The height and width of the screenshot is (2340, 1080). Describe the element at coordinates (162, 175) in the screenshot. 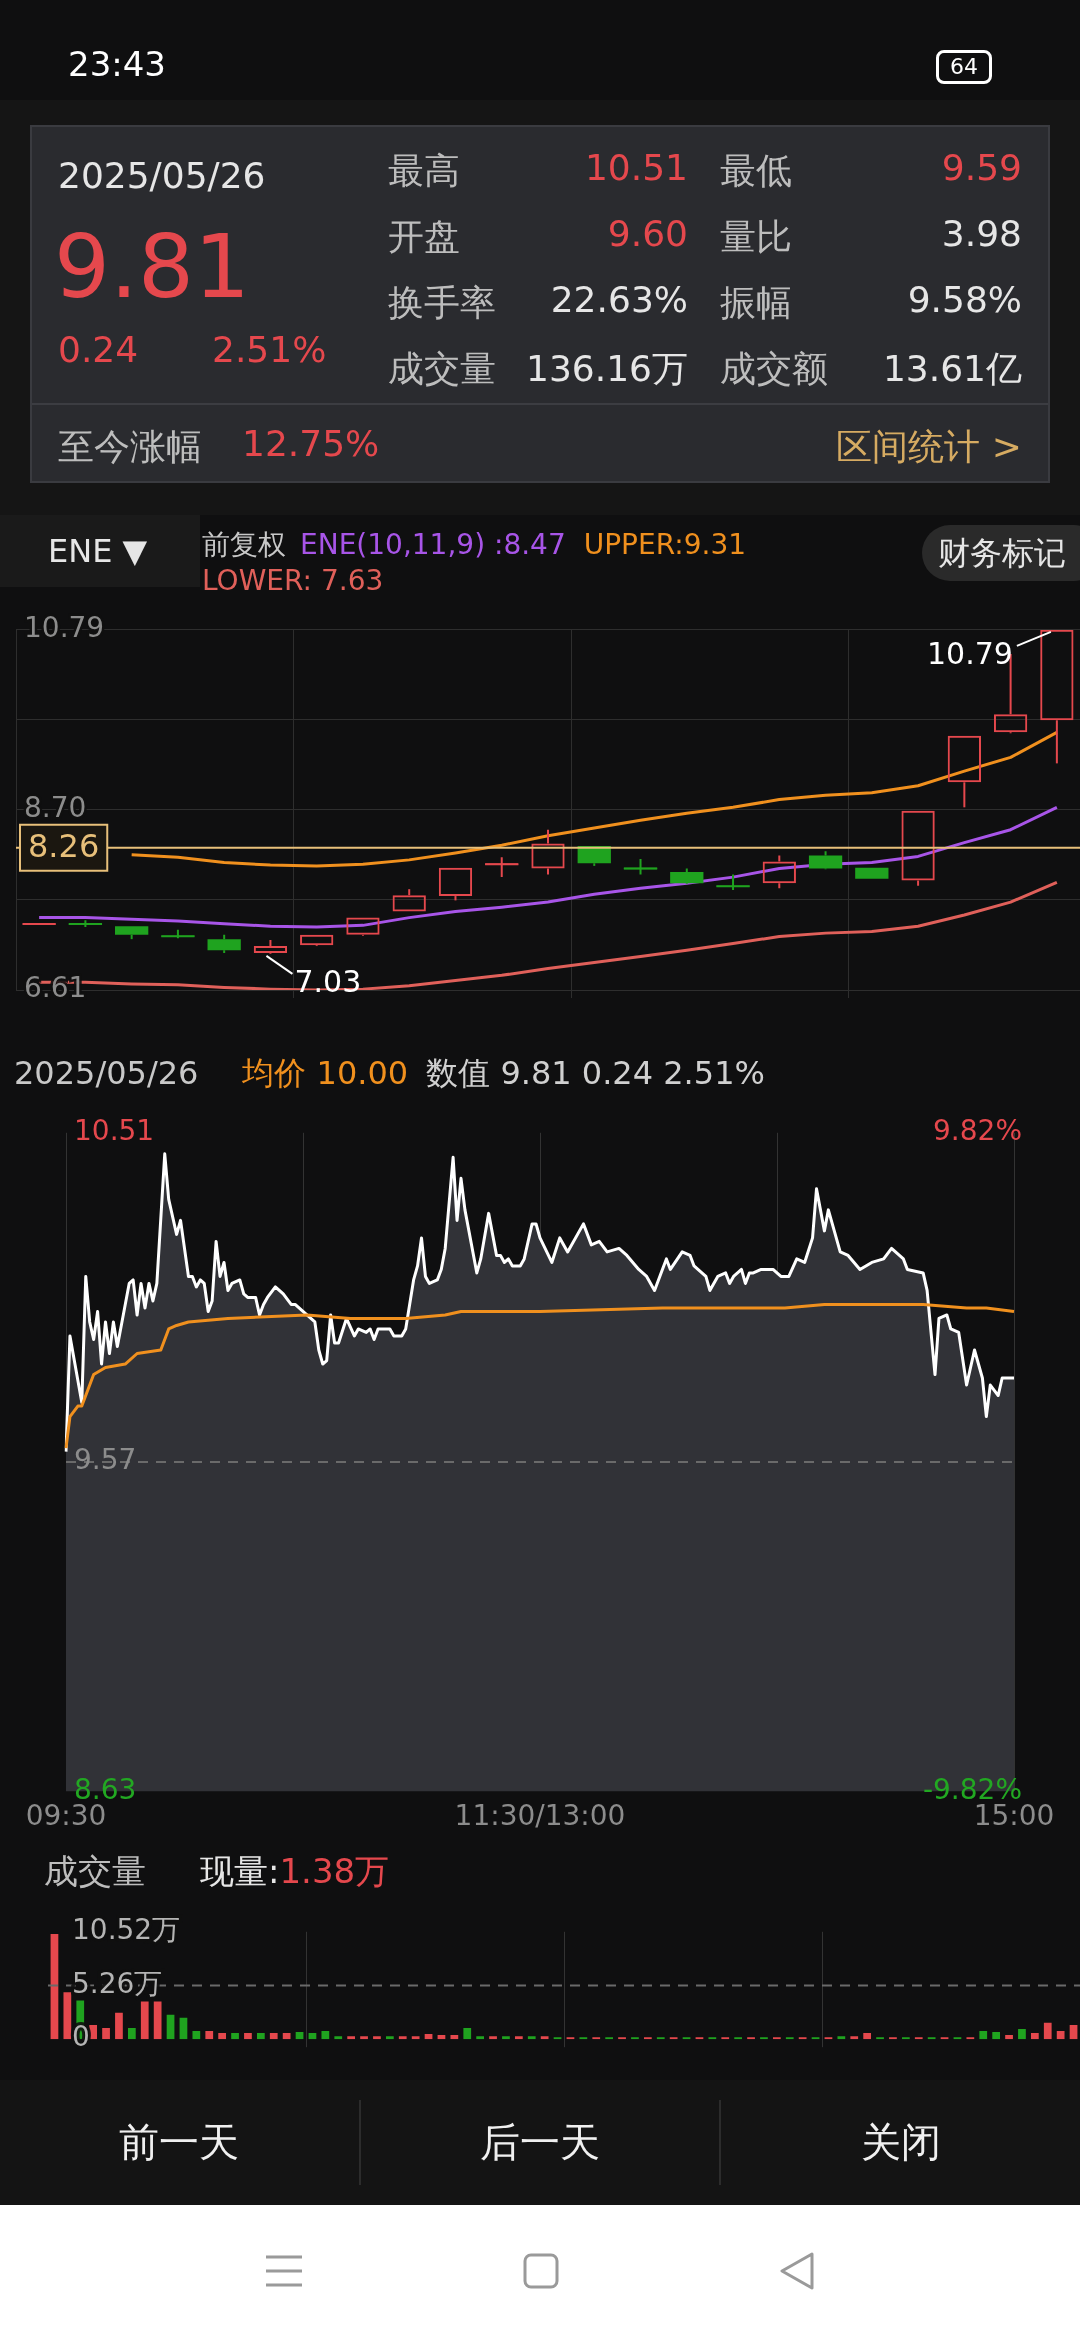

I see `text: 2025/05/26` at that location.